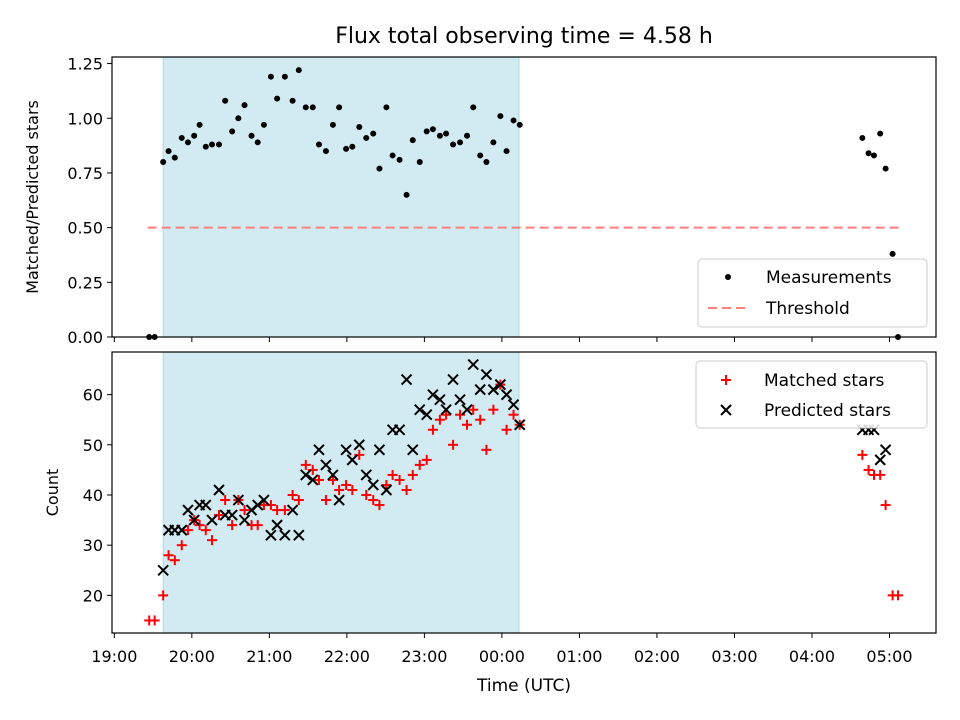 The image size is (960, 720). I want to click on legend-box, so click(812, 293).